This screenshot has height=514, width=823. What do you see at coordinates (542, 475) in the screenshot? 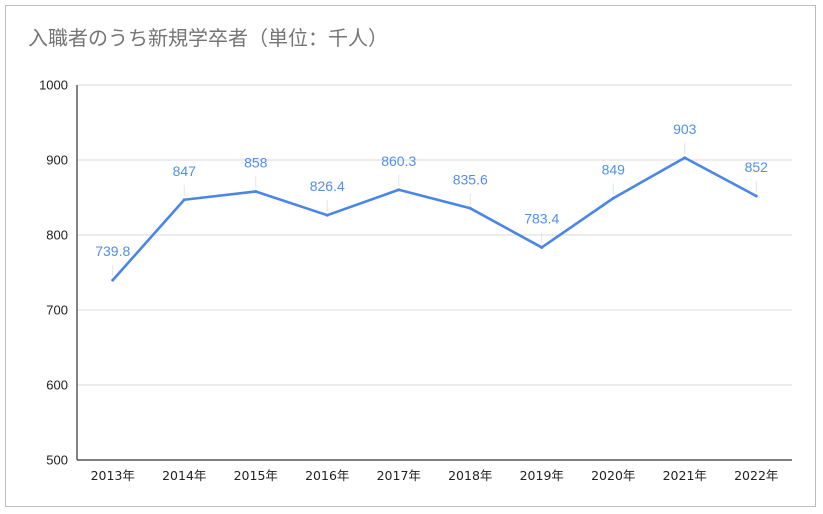
I see `x-tick-label: 2019年` at bounding box center [542, 475].